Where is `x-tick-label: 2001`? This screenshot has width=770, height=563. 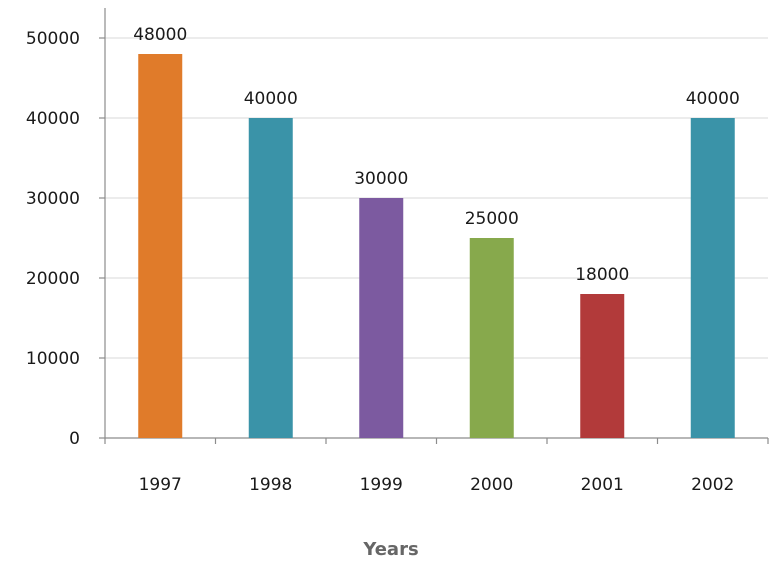 x-tick-label: 2001 is located at coordinates (602, 485).